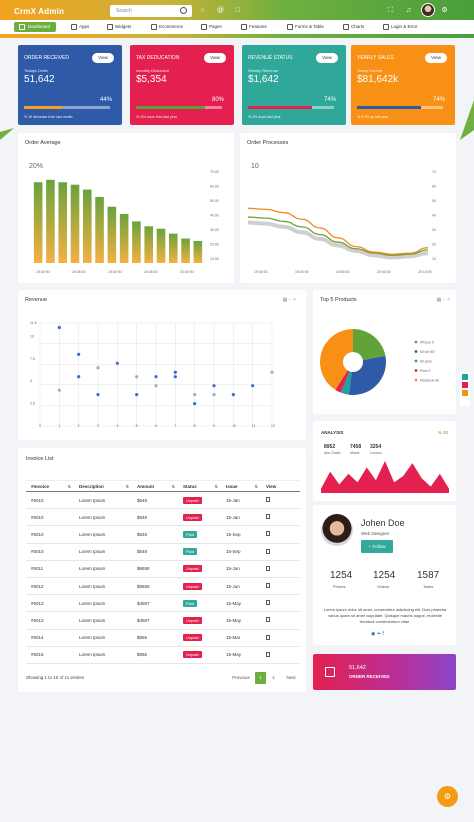 The image size is (474, 822). I want to click on col-amount: Amount ⇅, so click(155, 486).